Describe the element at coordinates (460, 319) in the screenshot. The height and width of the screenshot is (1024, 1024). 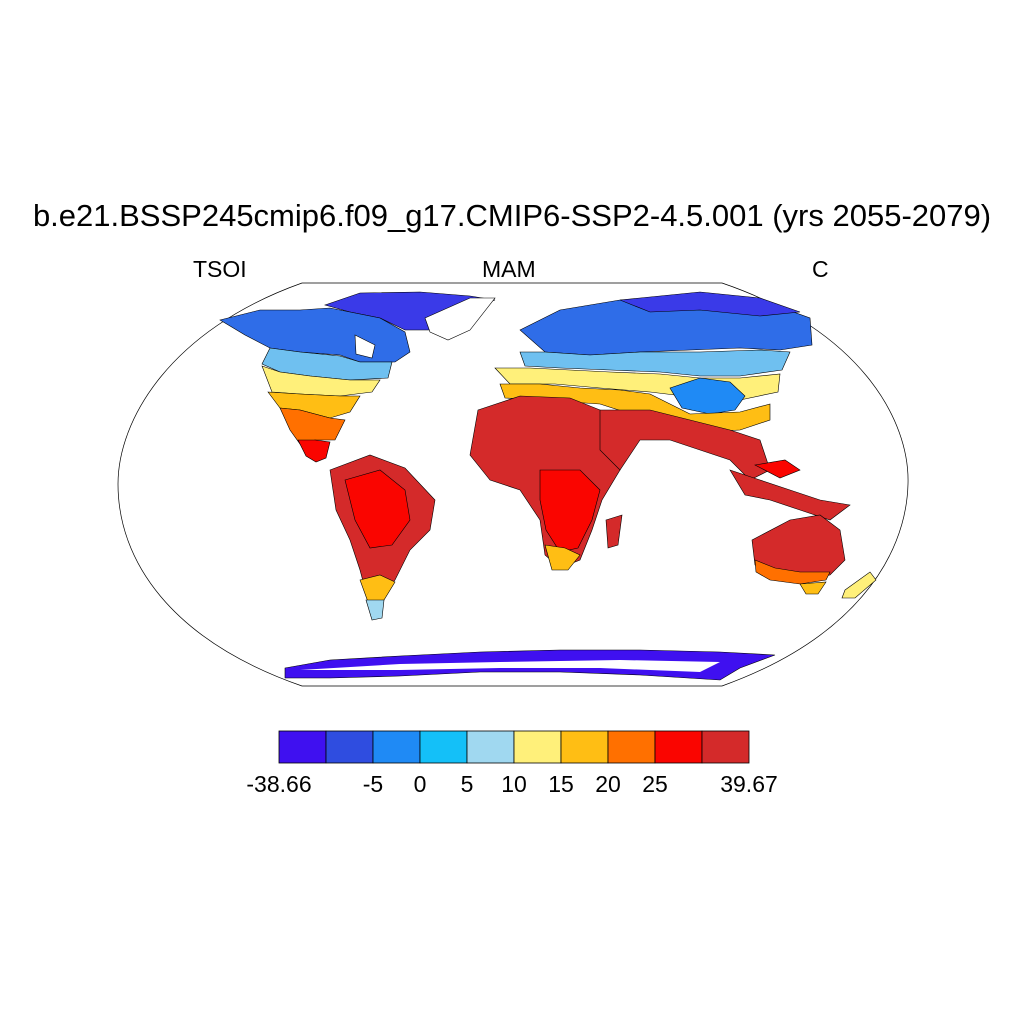
I see `greenland` at that location.